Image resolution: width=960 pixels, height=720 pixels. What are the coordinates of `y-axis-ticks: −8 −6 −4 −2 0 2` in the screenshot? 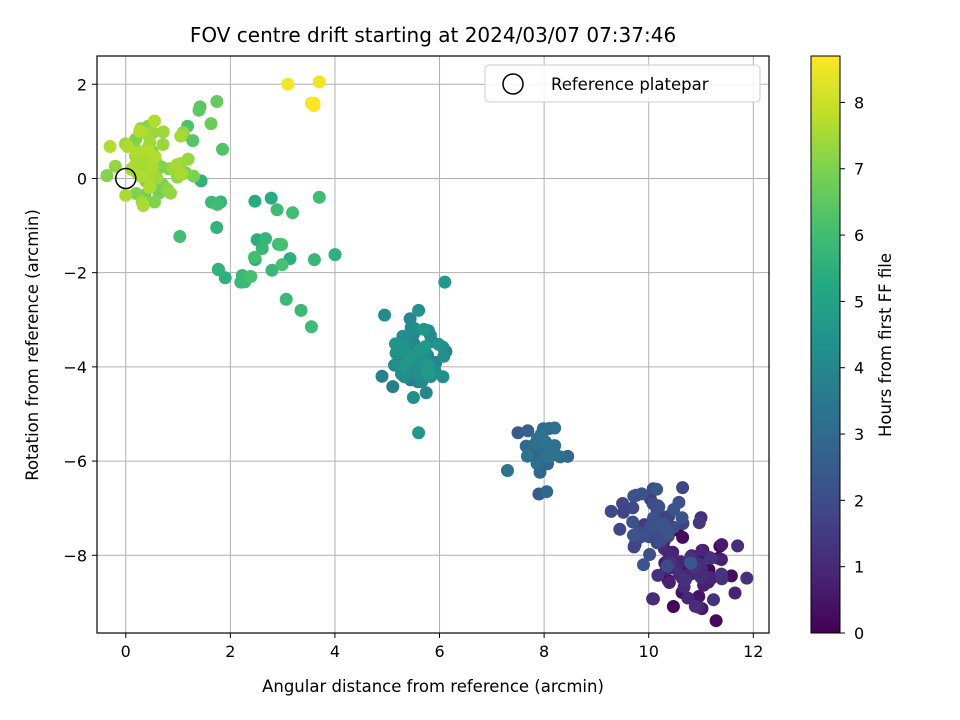 It's located at (80, 320).